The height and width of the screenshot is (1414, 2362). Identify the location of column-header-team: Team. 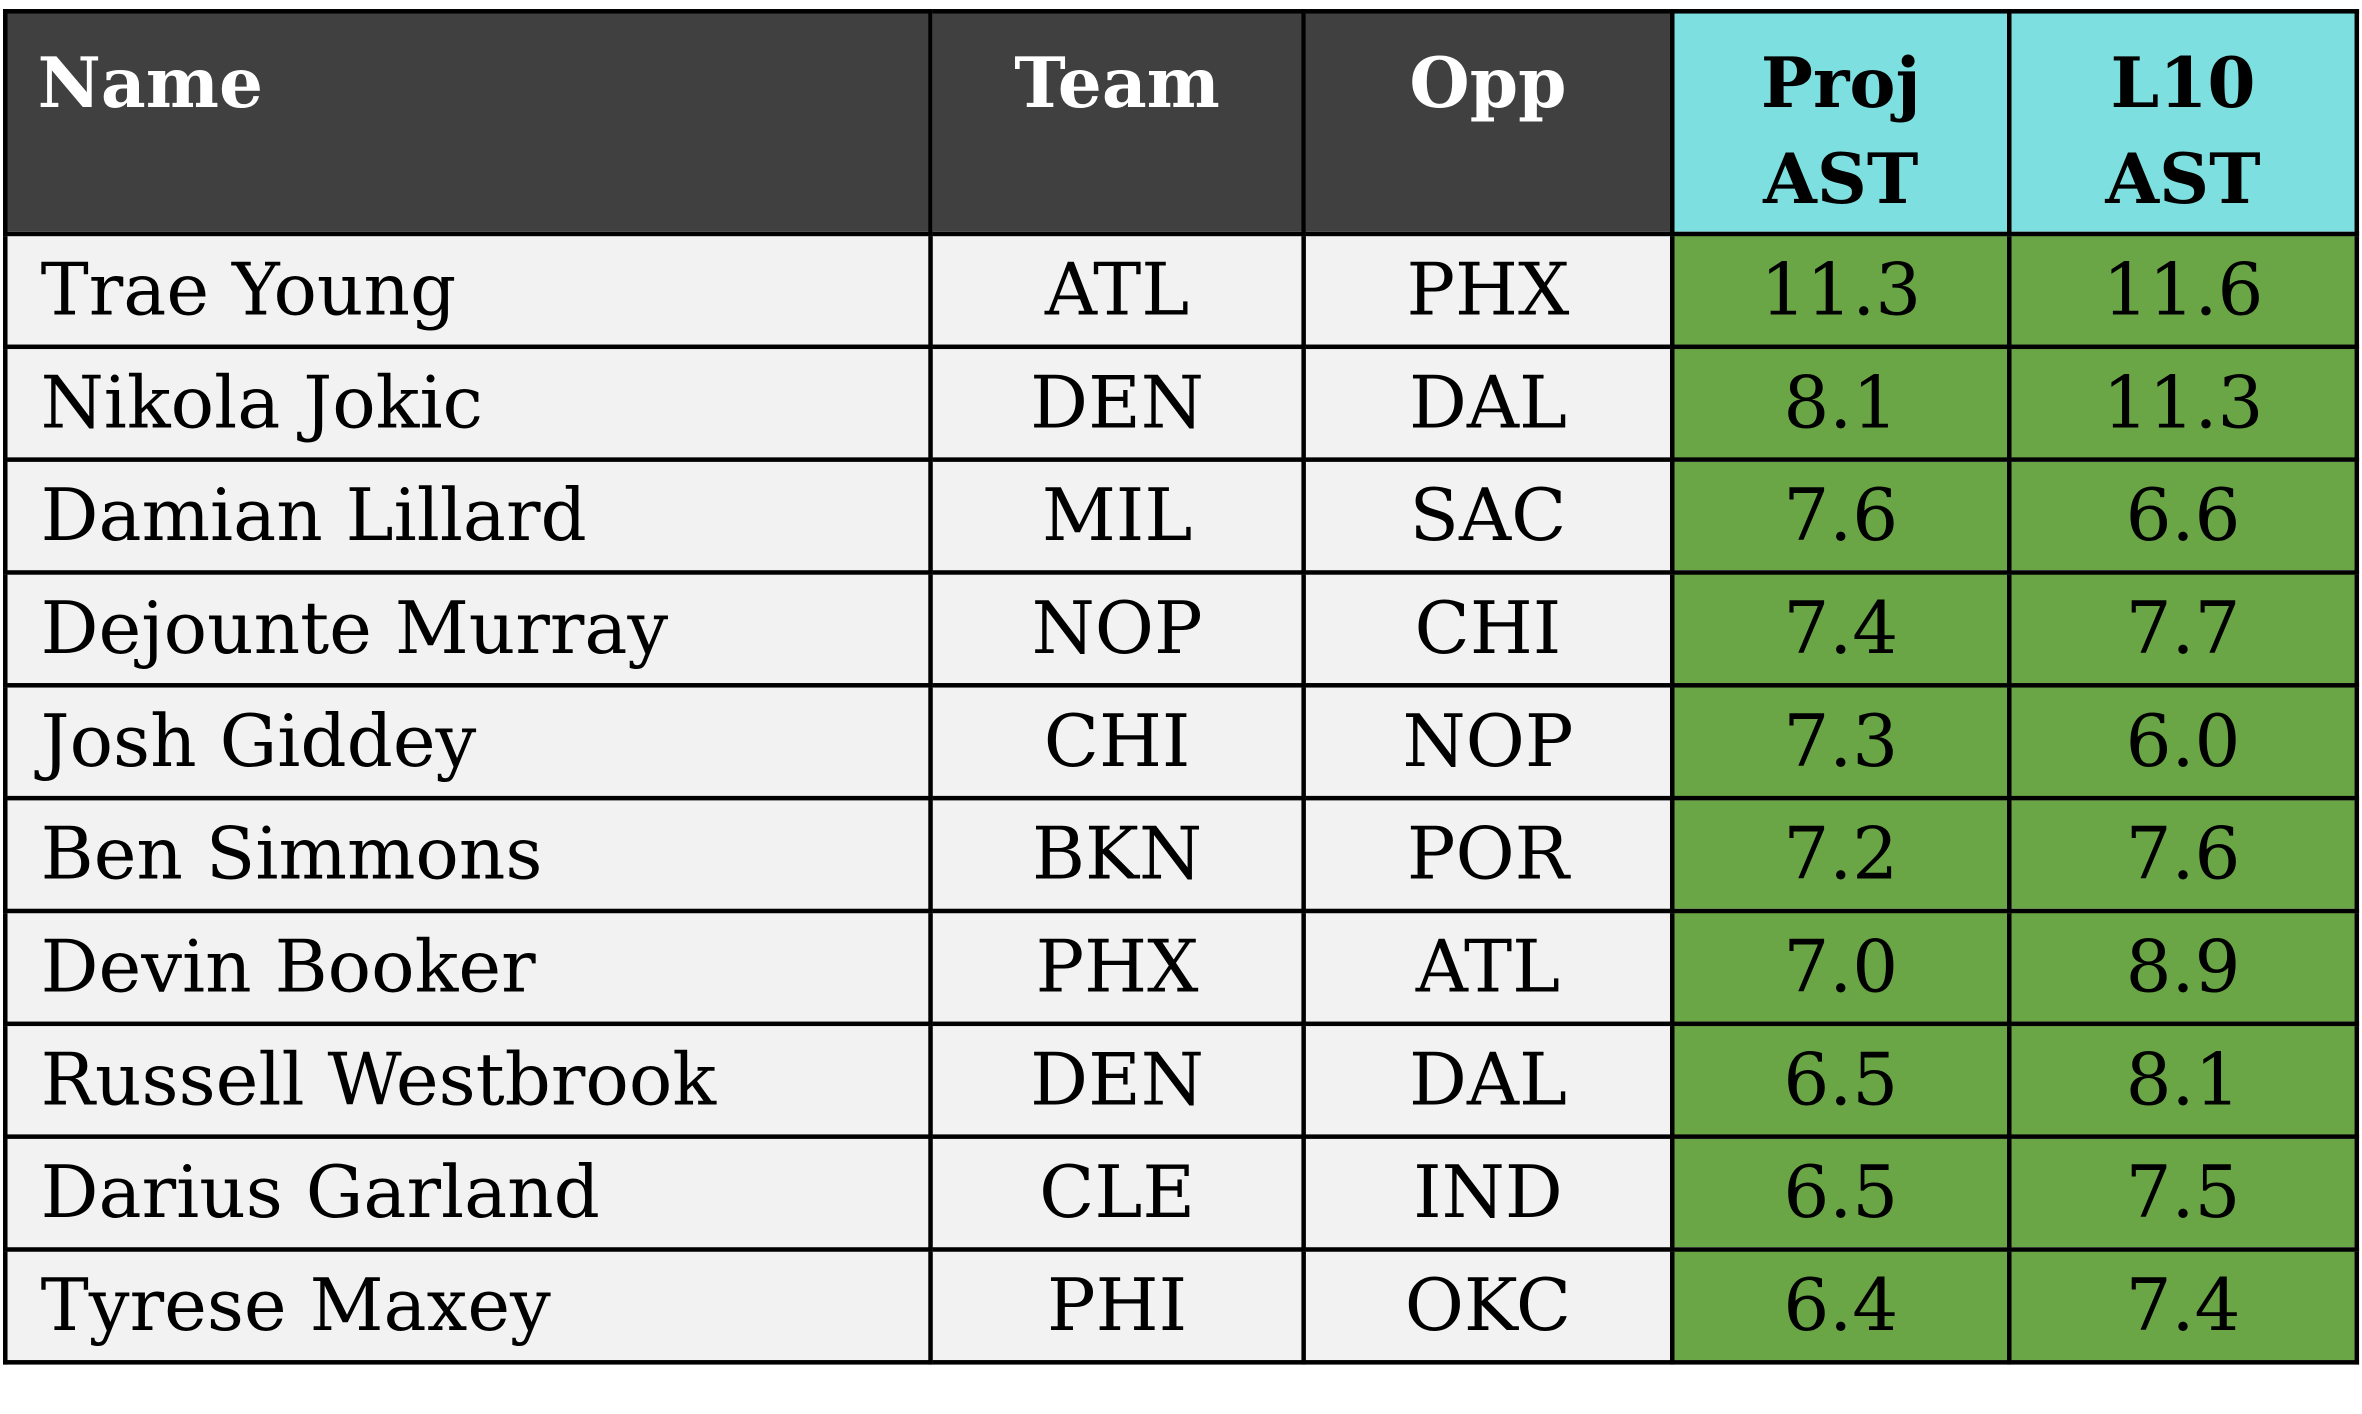
(1117, 123).